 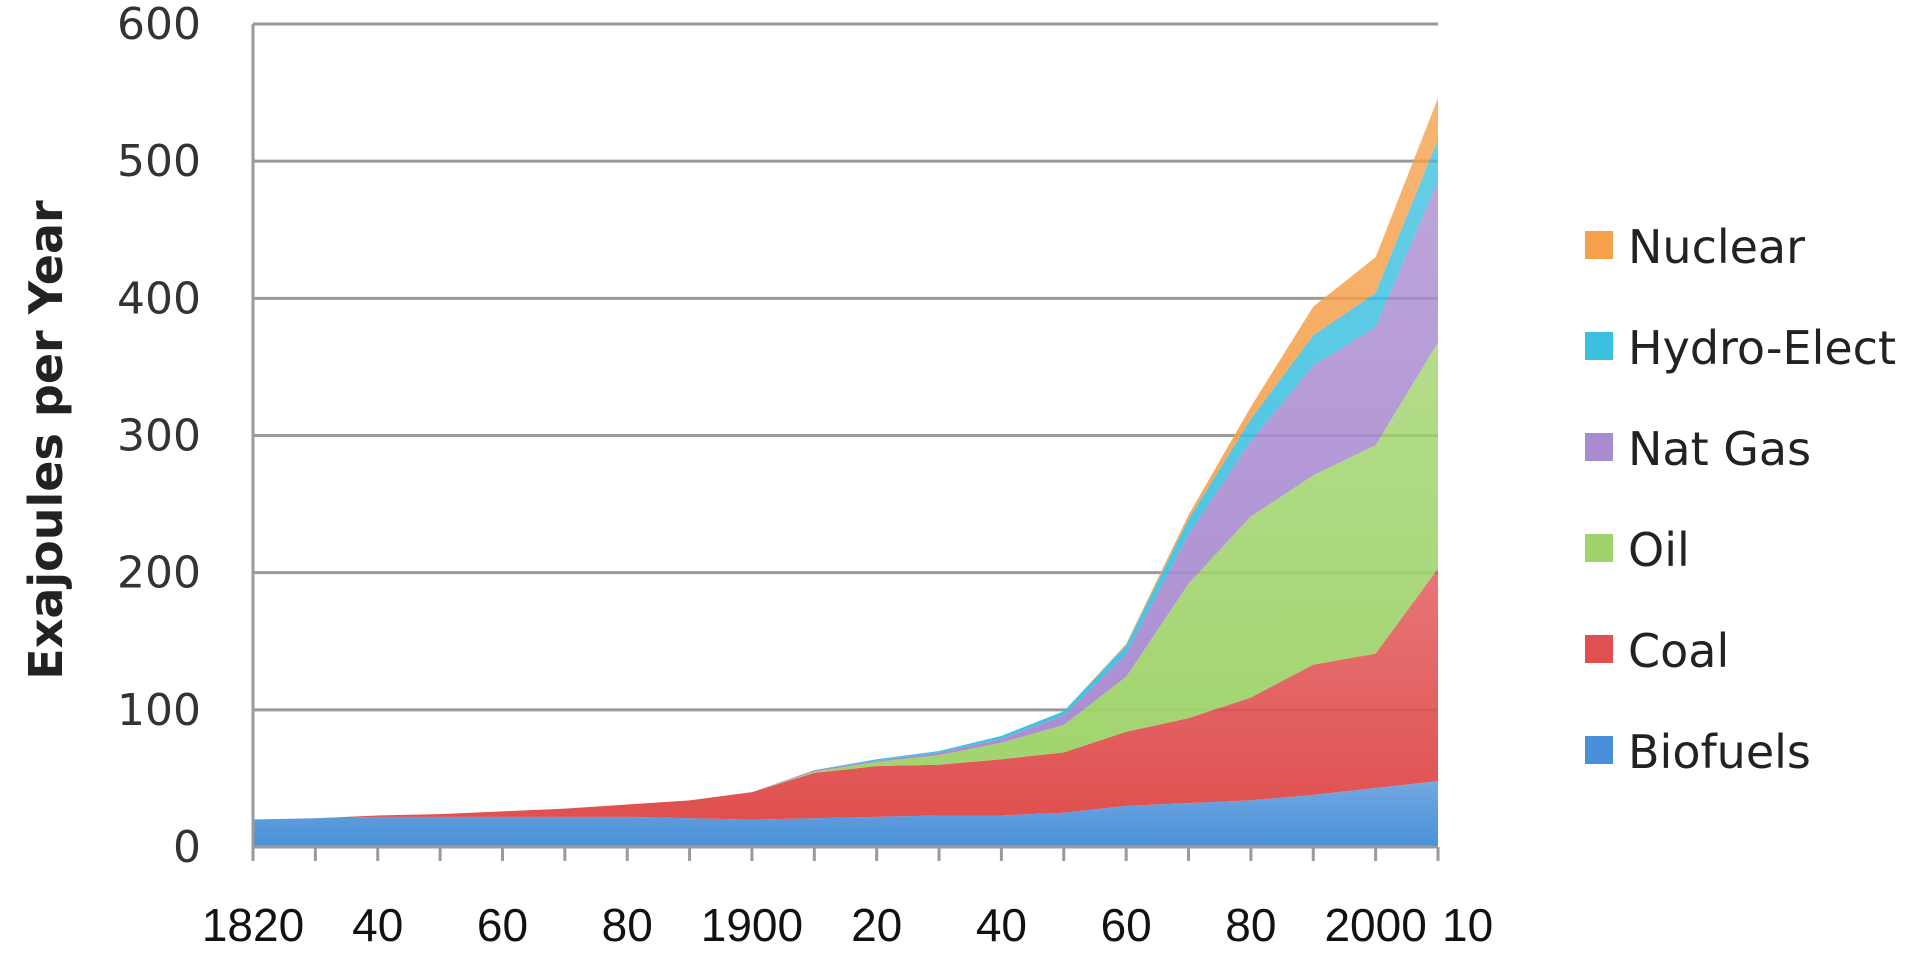 I want to click on y-tick-label: 100, so click(x=159, y=710).